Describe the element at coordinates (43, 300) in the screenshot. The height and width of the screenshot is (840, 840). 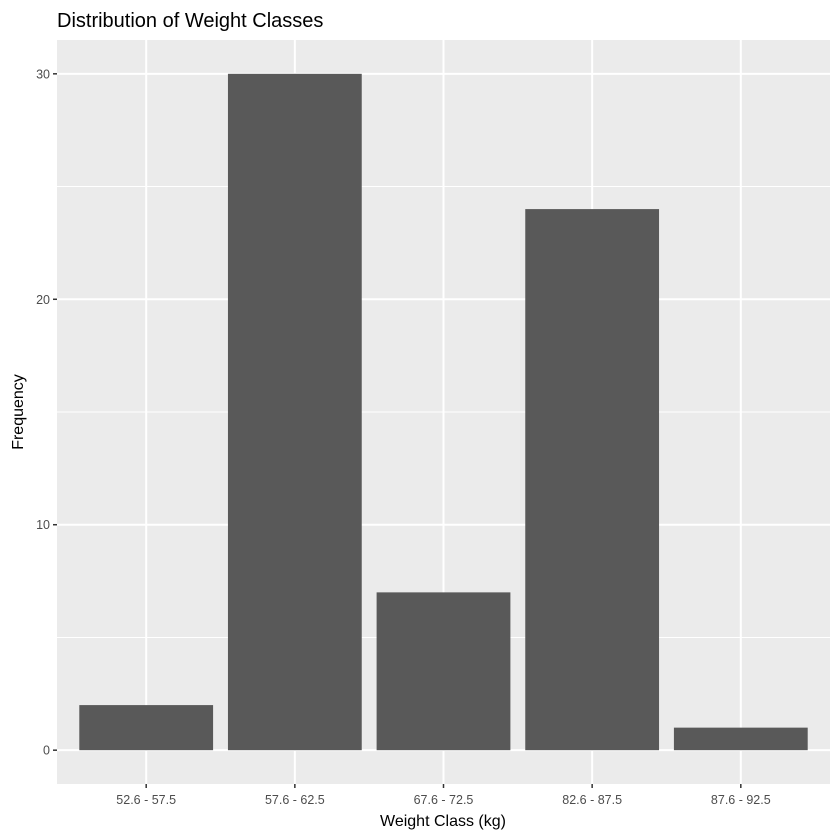
I see `y-tick-label: 20` at that location.